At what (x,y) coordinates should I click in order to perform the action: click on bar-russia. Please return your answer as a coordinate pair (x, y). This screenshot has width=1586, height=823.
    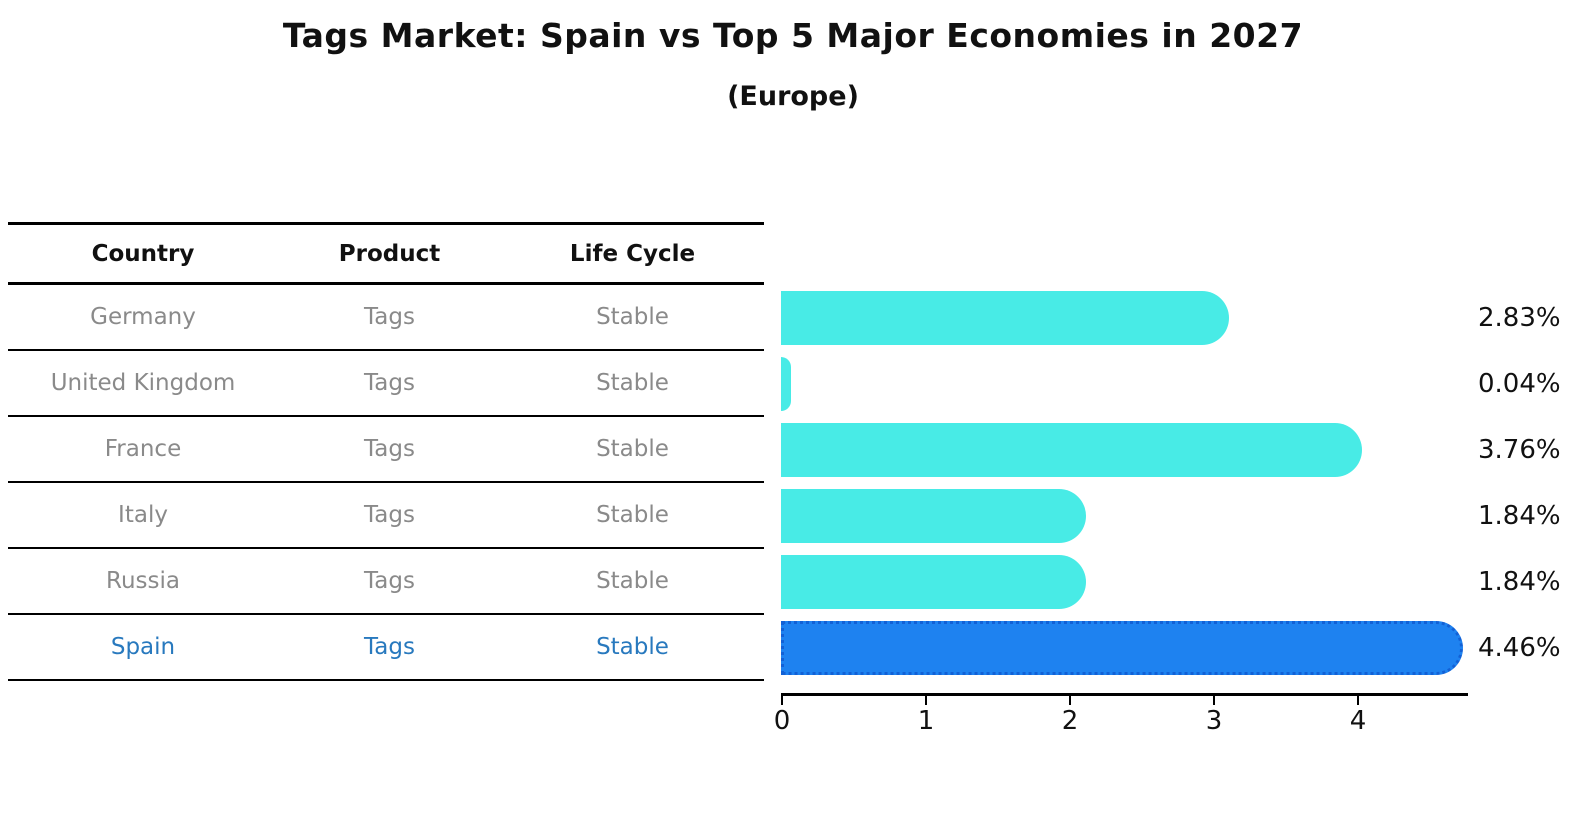
    Looking at the image, I should click on (933, 582).